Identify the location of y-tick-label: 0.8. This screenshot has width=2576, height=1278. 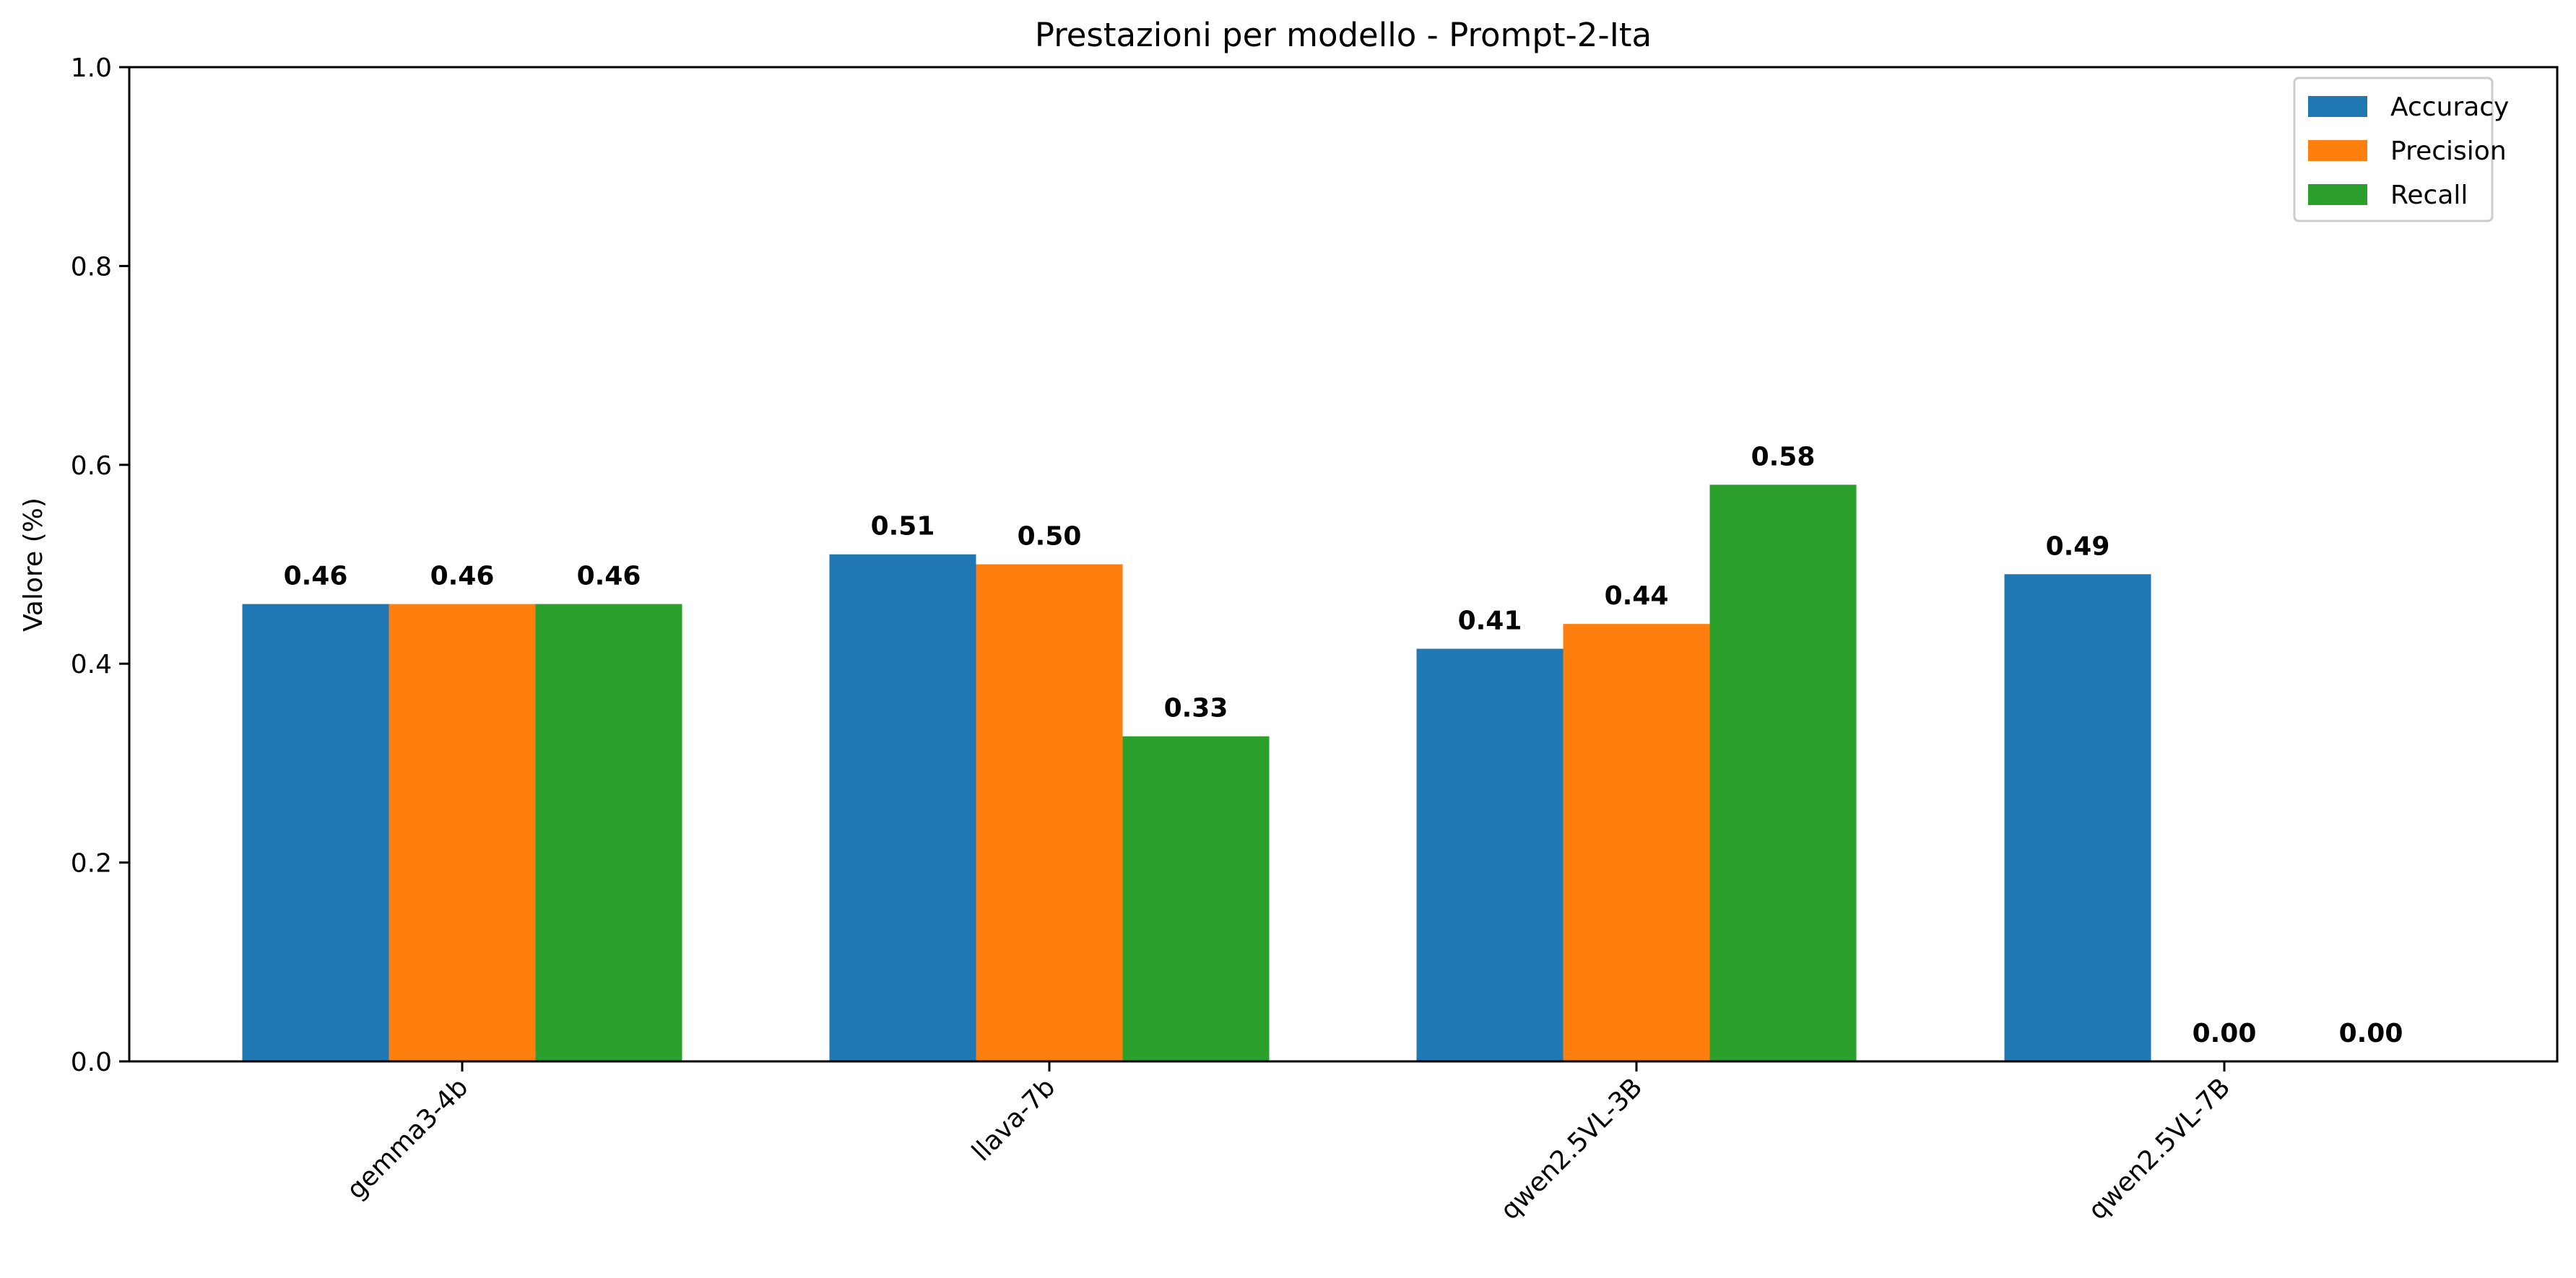
(91, 267).